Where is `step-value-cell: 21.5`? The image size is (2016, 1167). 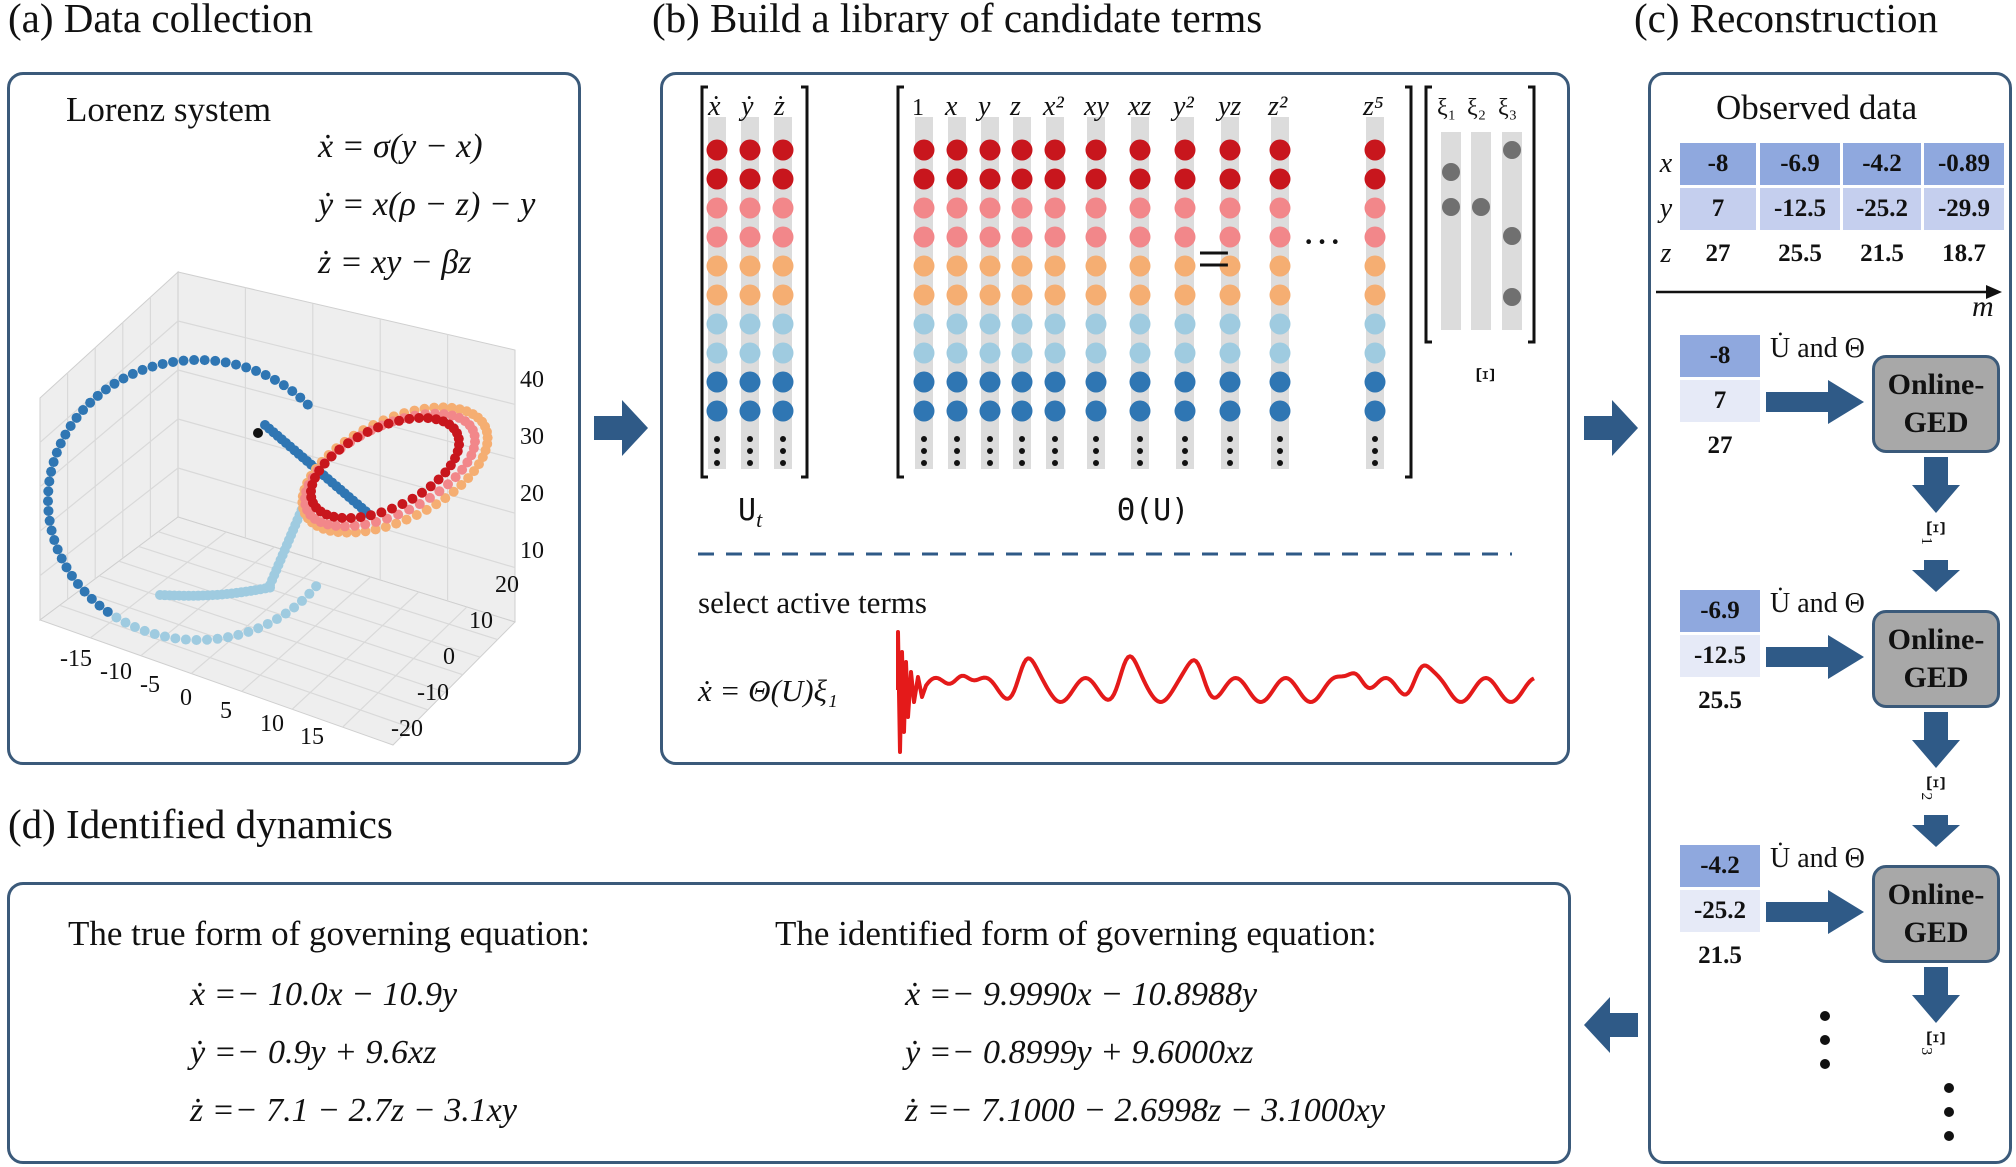
step-value-cell: 21.5 is located at coordinates (1720, 956).